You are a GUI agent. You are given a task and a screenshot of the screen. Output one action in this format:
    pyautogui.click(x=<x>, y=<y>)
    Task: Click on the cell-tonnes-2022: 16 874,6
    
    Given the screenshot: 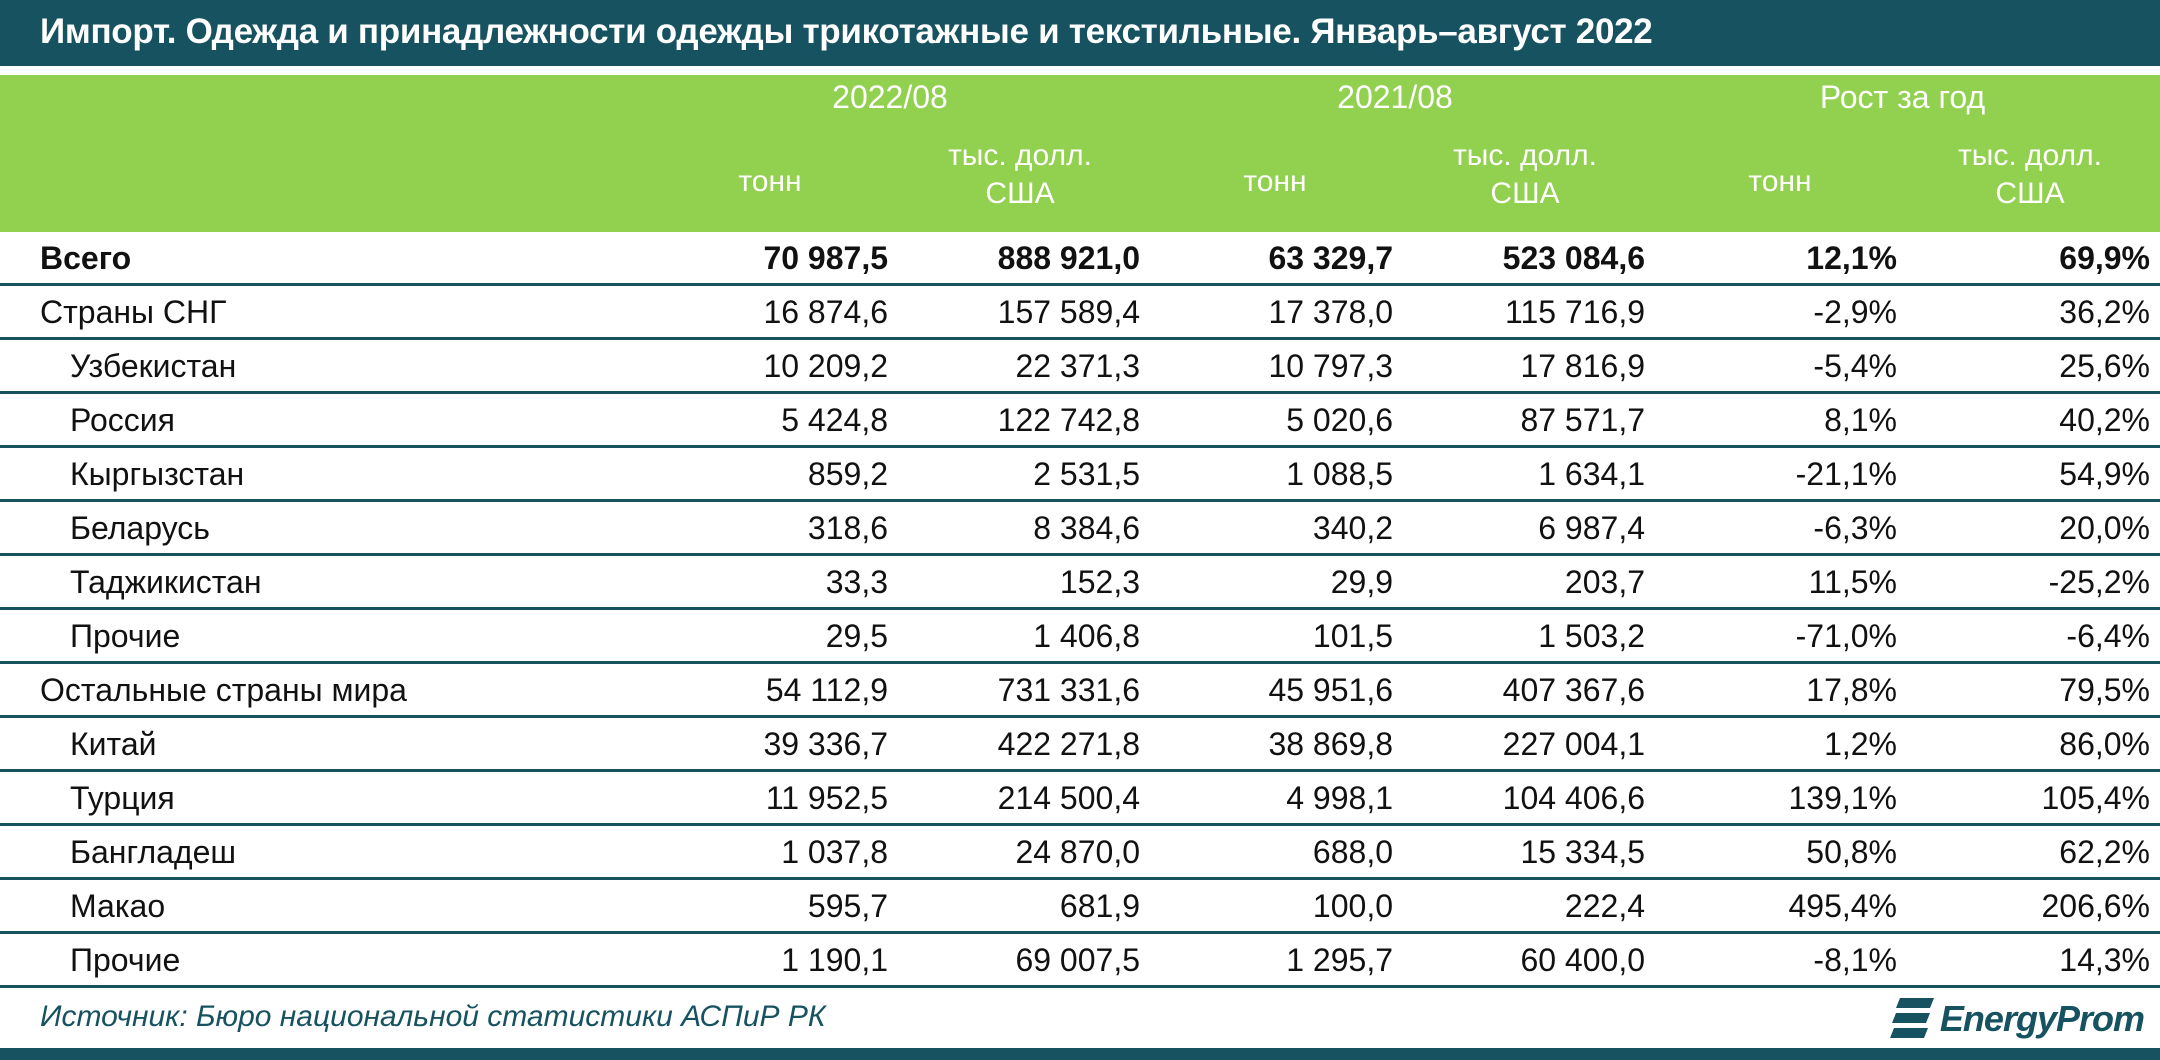 What is the action you would take?
    pyautogui.click(x=825, y=312)
    